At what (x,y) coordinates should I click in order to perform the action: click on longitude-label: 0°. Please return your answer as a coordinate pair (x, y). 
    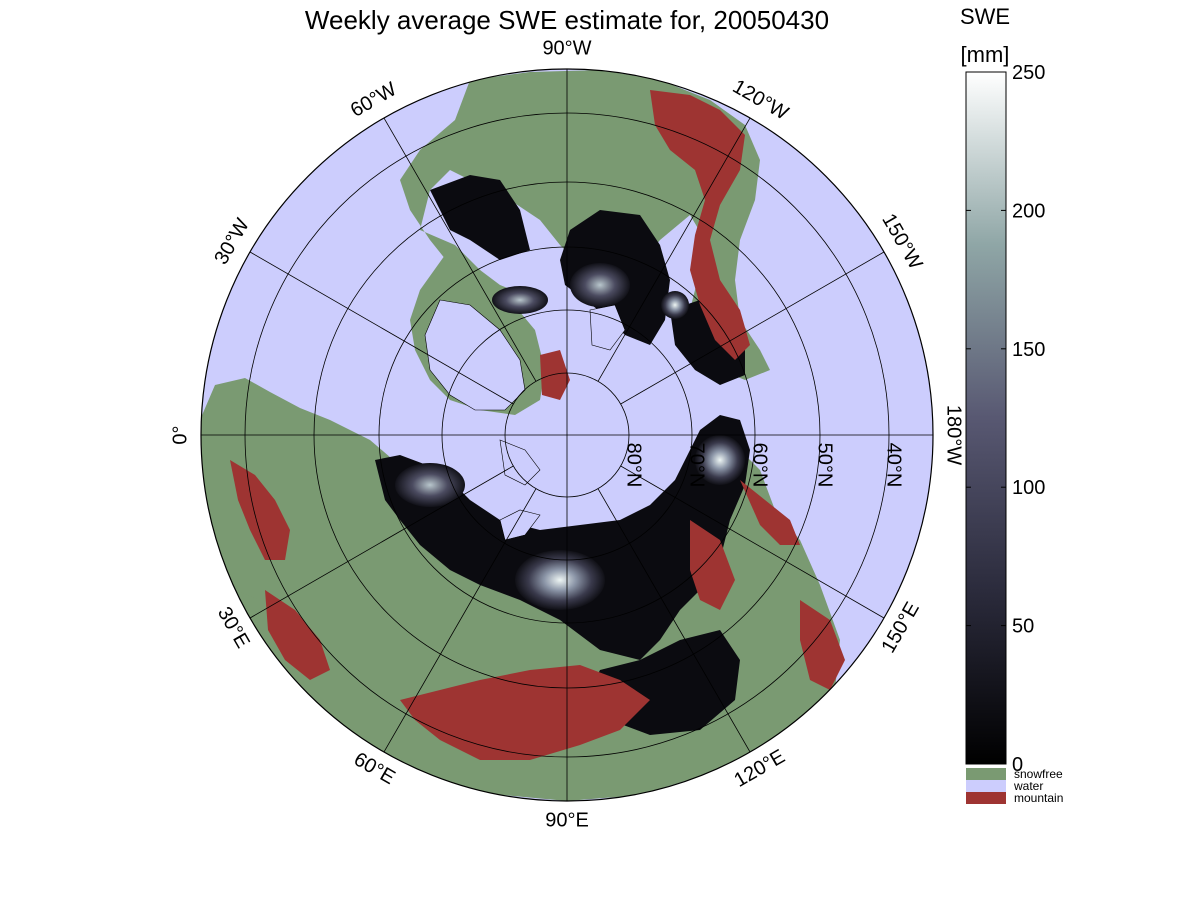
    Looking at the image, I should click on (180, 434).